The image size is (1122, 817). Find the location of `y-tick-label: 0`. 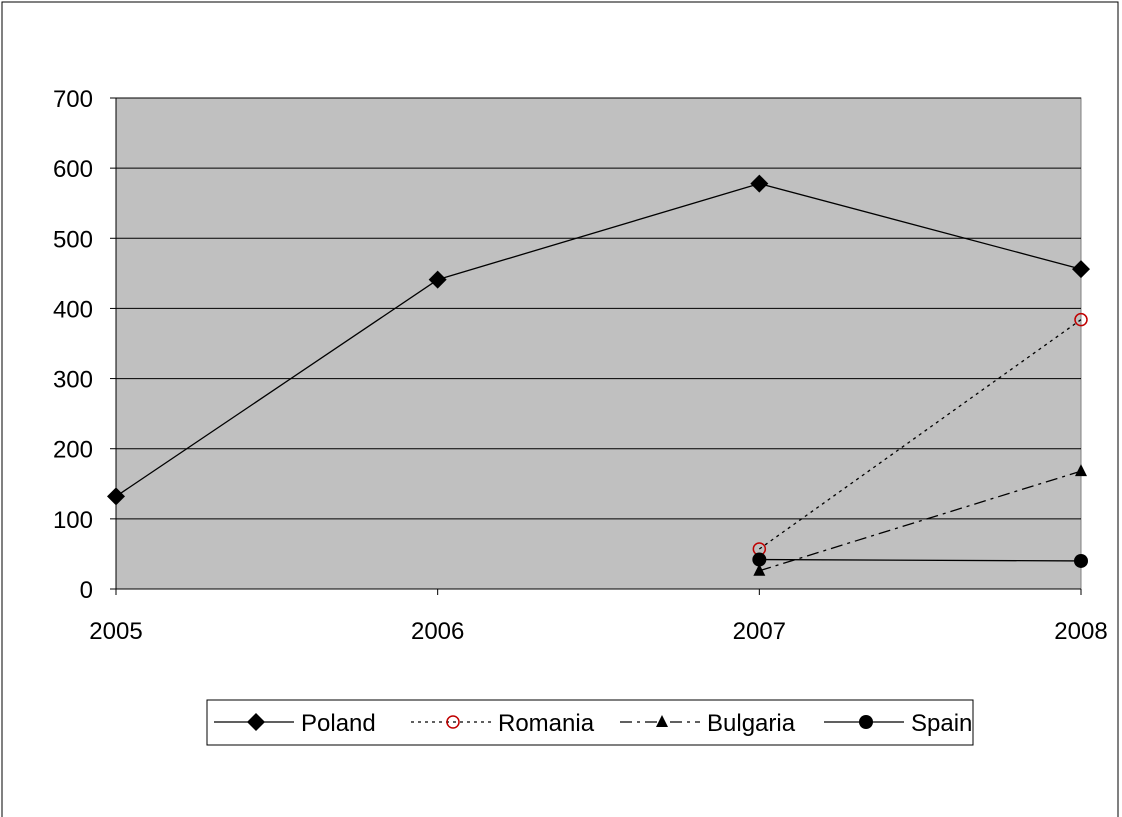

y-tick-label: 0 is located at coordinates (86, 590).